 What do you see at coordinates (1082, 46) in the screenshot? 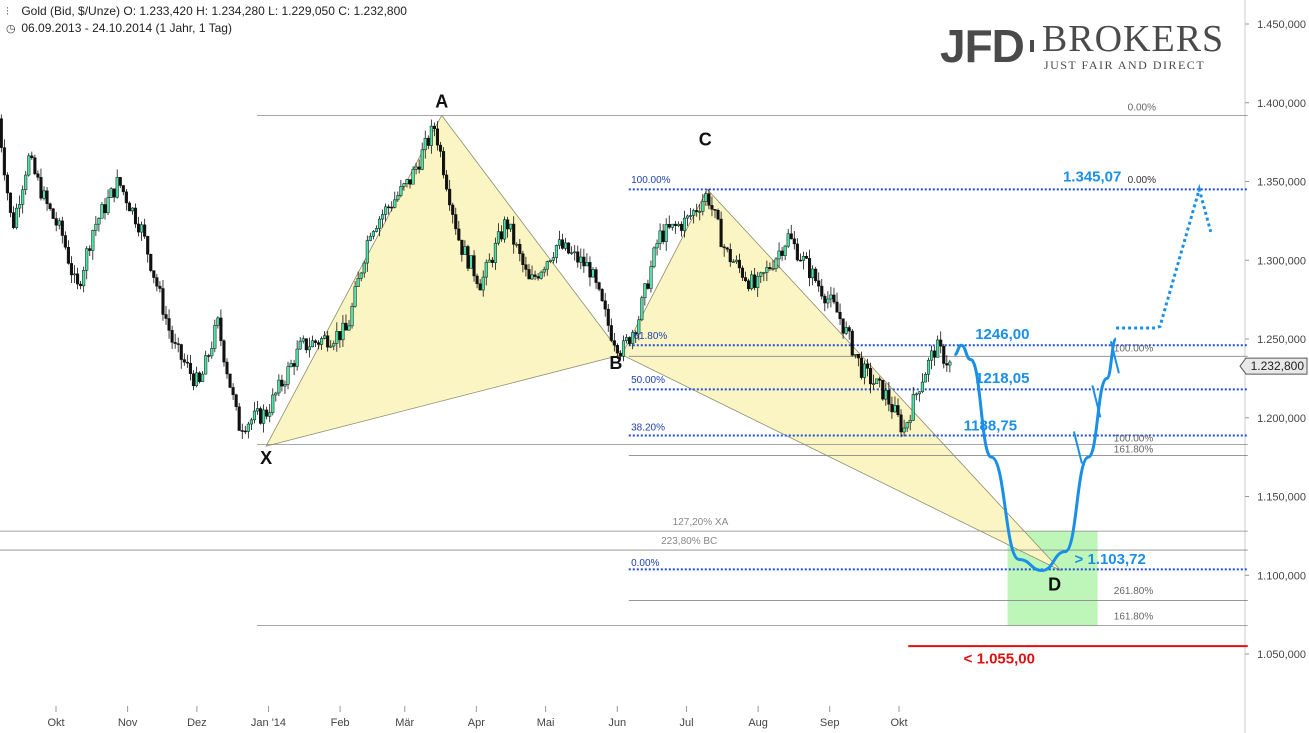
I see `jfd-brokers-logo: JFD BROKERS JUST FAIR AND DIRECT` at bounding box center [1082, 46].